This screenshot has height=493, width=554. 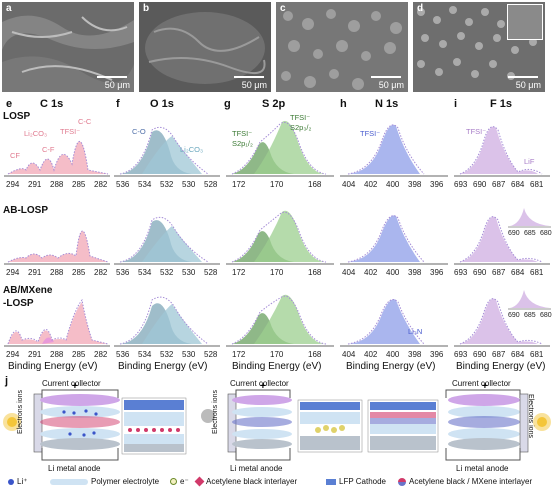 I want to click on lamp-icon-right, so click(x=542, y=422).